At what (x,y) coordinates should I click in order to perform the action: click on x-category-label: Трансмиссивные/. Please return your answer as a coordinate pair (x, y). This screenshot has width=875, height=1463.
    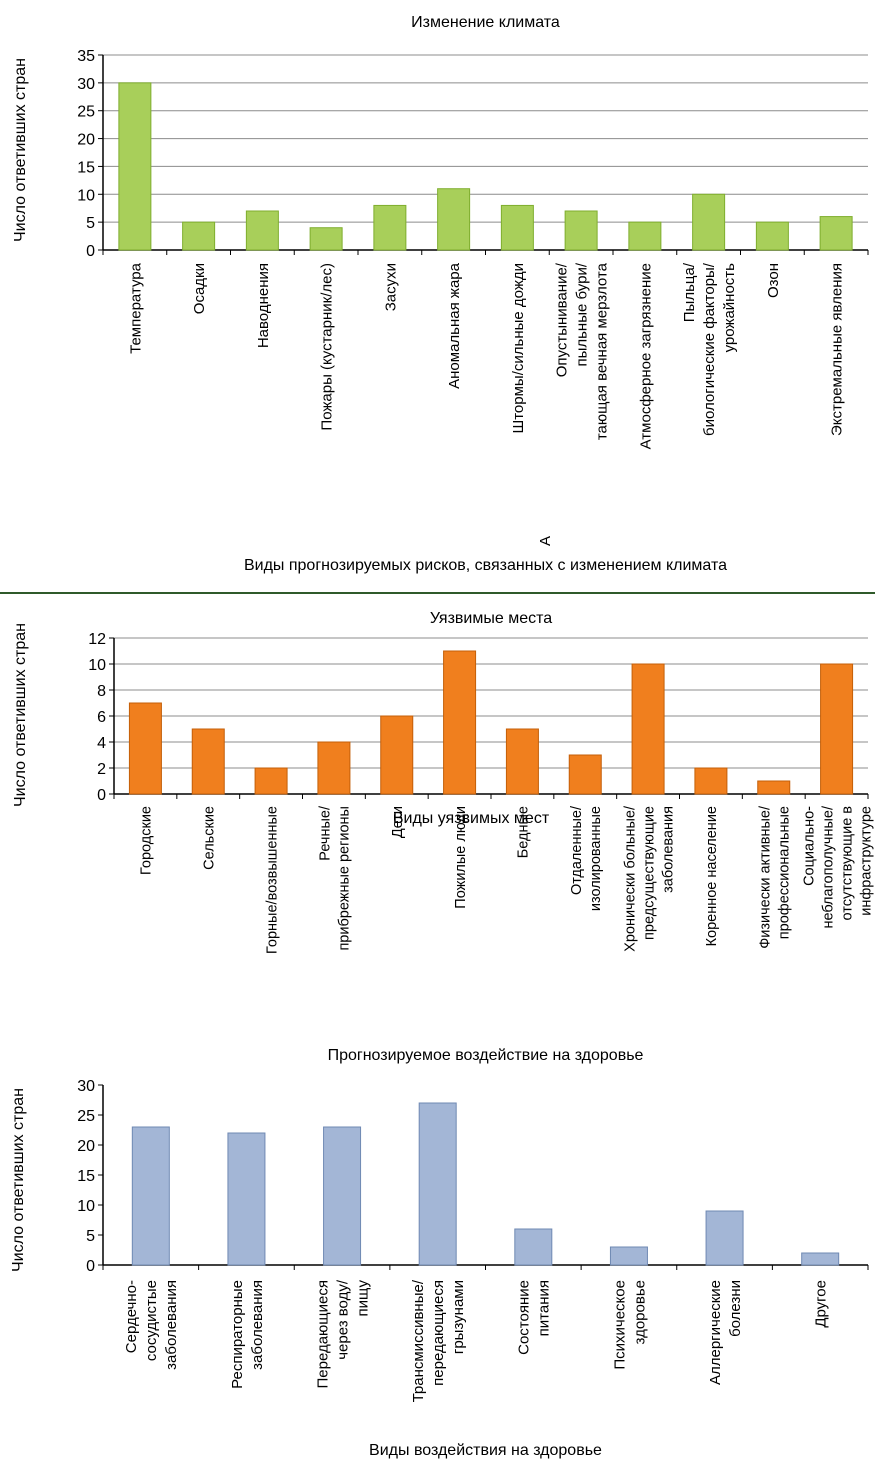
    Looking at the image, I should click on (418, 1340).